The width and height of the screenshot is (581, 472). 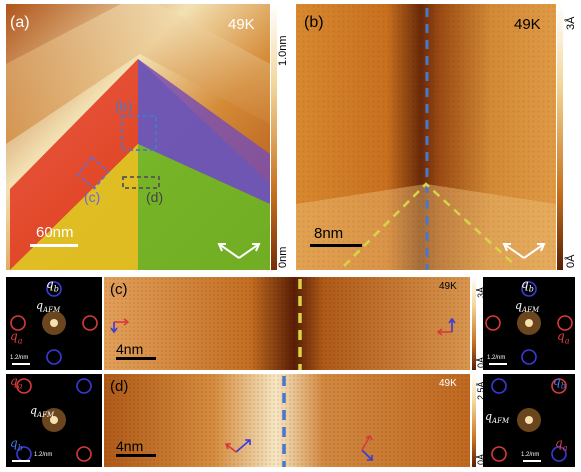 What do you see at coordinates (237, 446) in the screenshot?
I see `axis-arrows-d-left` at bounding box center [237, 446].